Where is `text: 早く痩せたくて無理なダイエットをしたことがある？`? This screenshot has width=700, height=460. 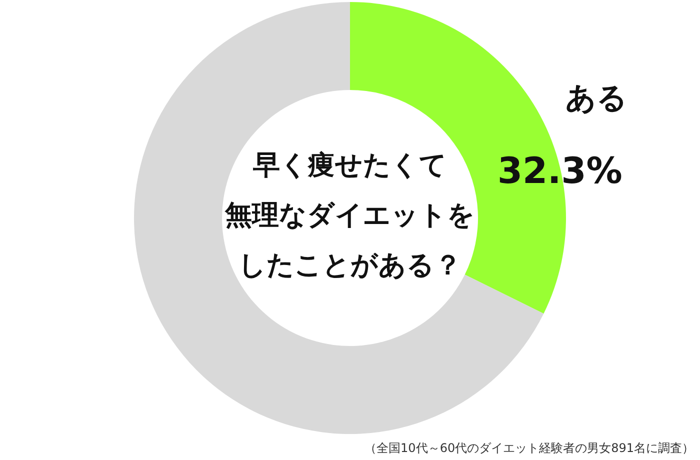 text: 早く痩せたくて無理なダイエットをしたことがある？ is located at coordinates (349, 215).